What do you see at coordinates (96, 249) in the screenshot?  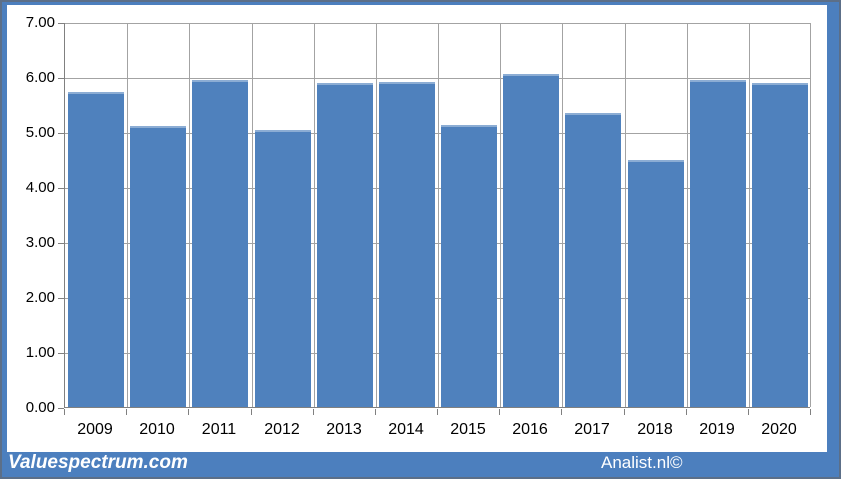 I see `bar-2009` at bounding box center [96, 249].